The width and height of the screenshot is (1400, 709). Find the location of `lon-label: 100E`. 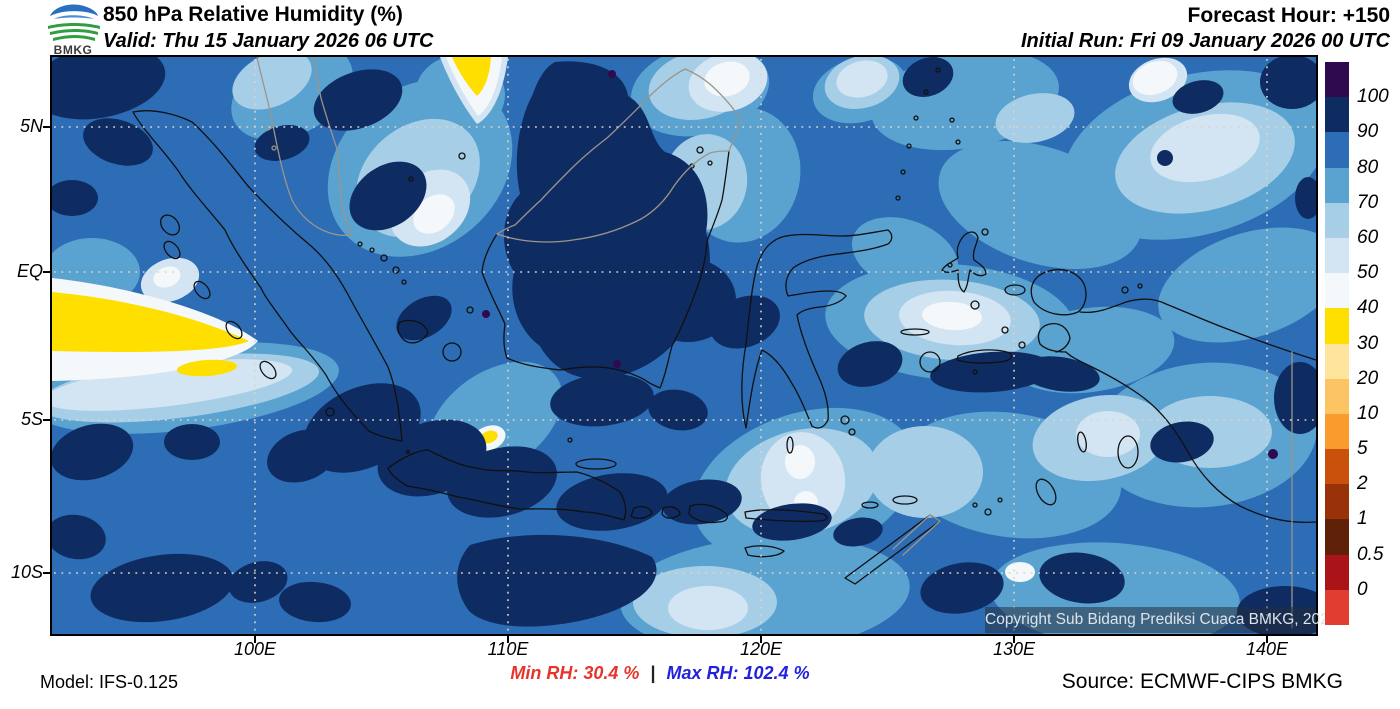

lon-label: 100E is located at coordinates (255, 649).